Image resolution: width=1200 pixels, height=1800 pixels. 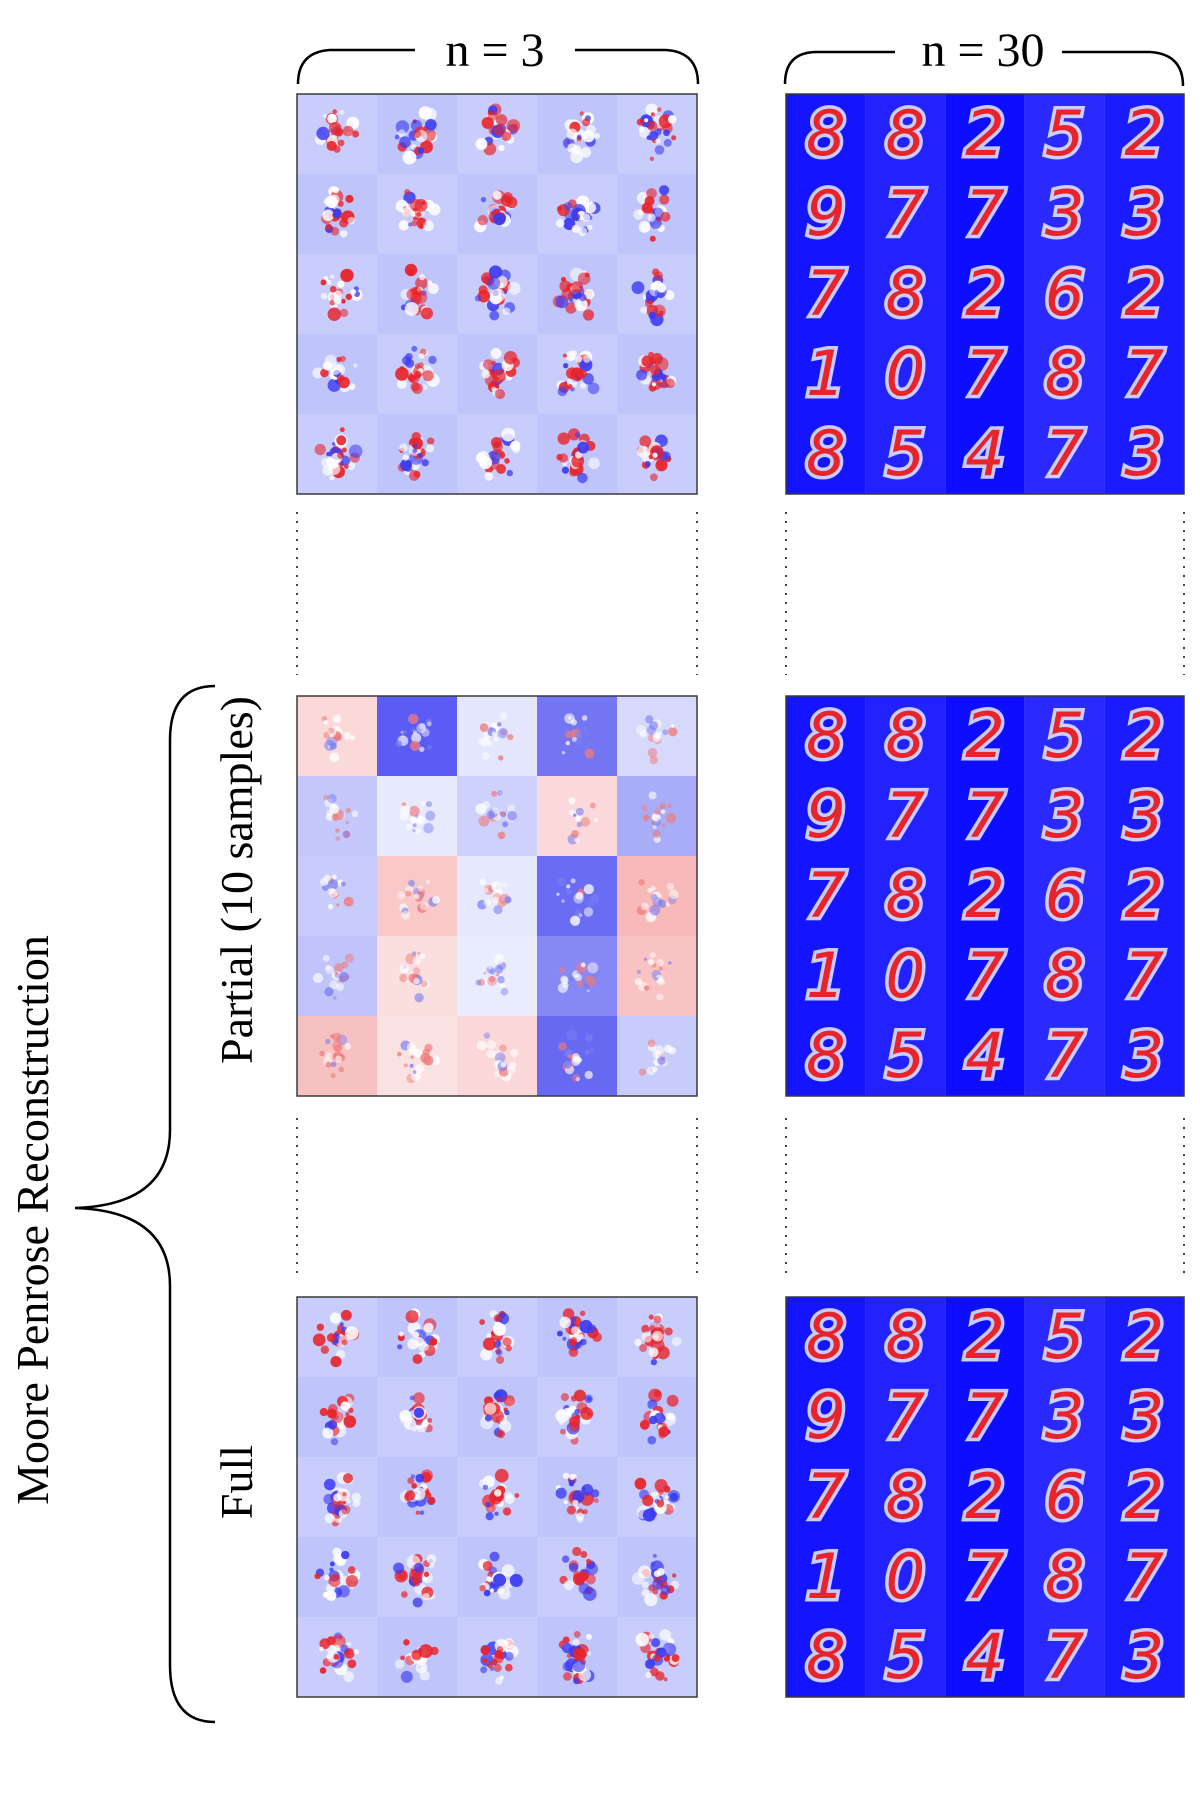 I want to click on panel-n3-top, so click(x=497, y=294).